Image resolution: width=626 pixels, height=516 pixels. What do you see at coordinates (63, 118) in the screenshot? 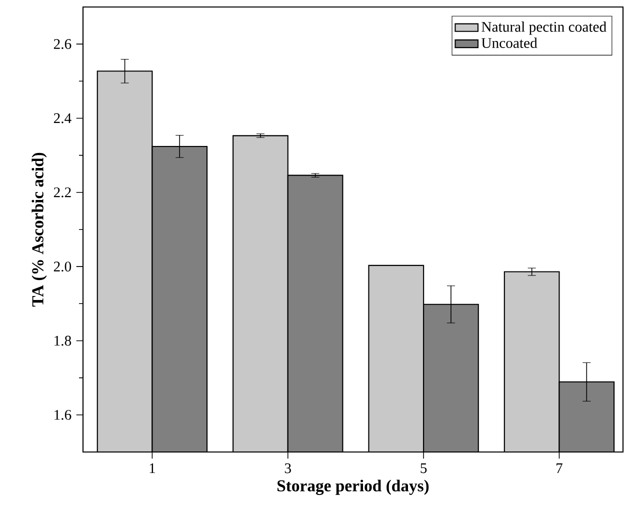
I see `y-tick-label: 2.4` at bounding box center [63, 118].